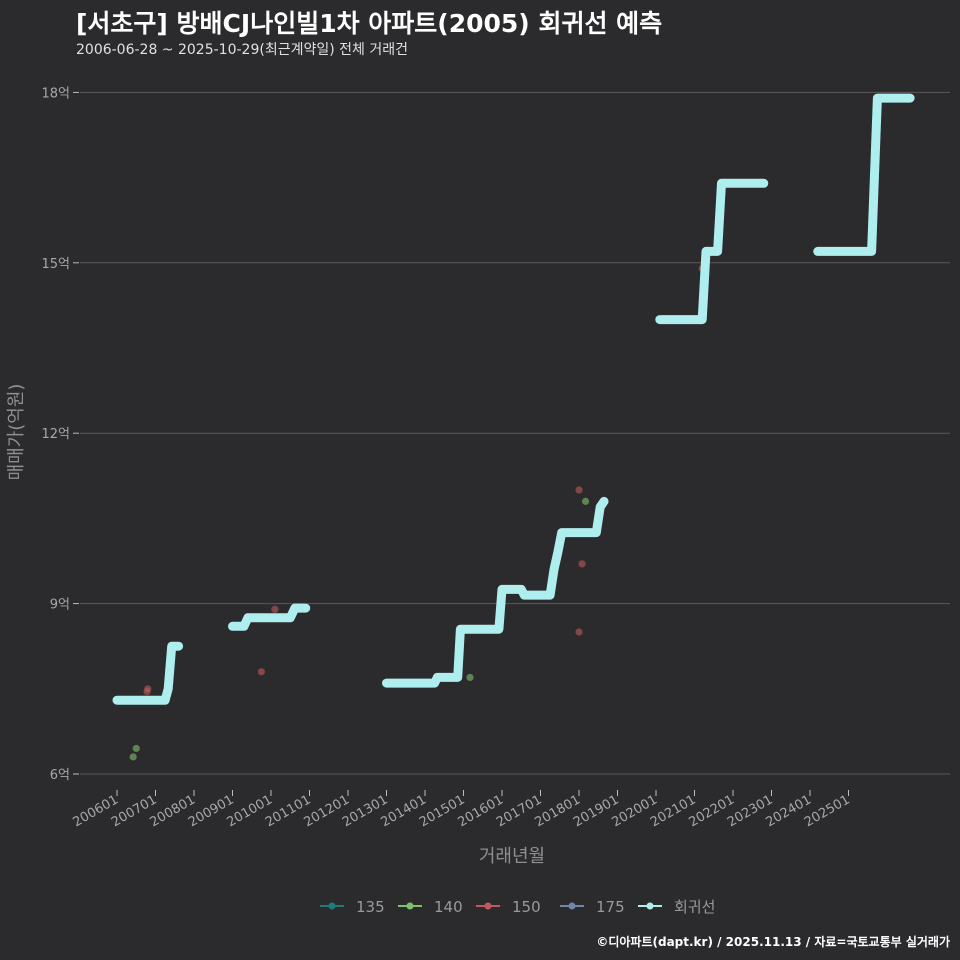 The image size is (960, 960). Describe the element at coordinates (60, 775) in the screenshot. I see `y-tick-label: 6억` at that location.